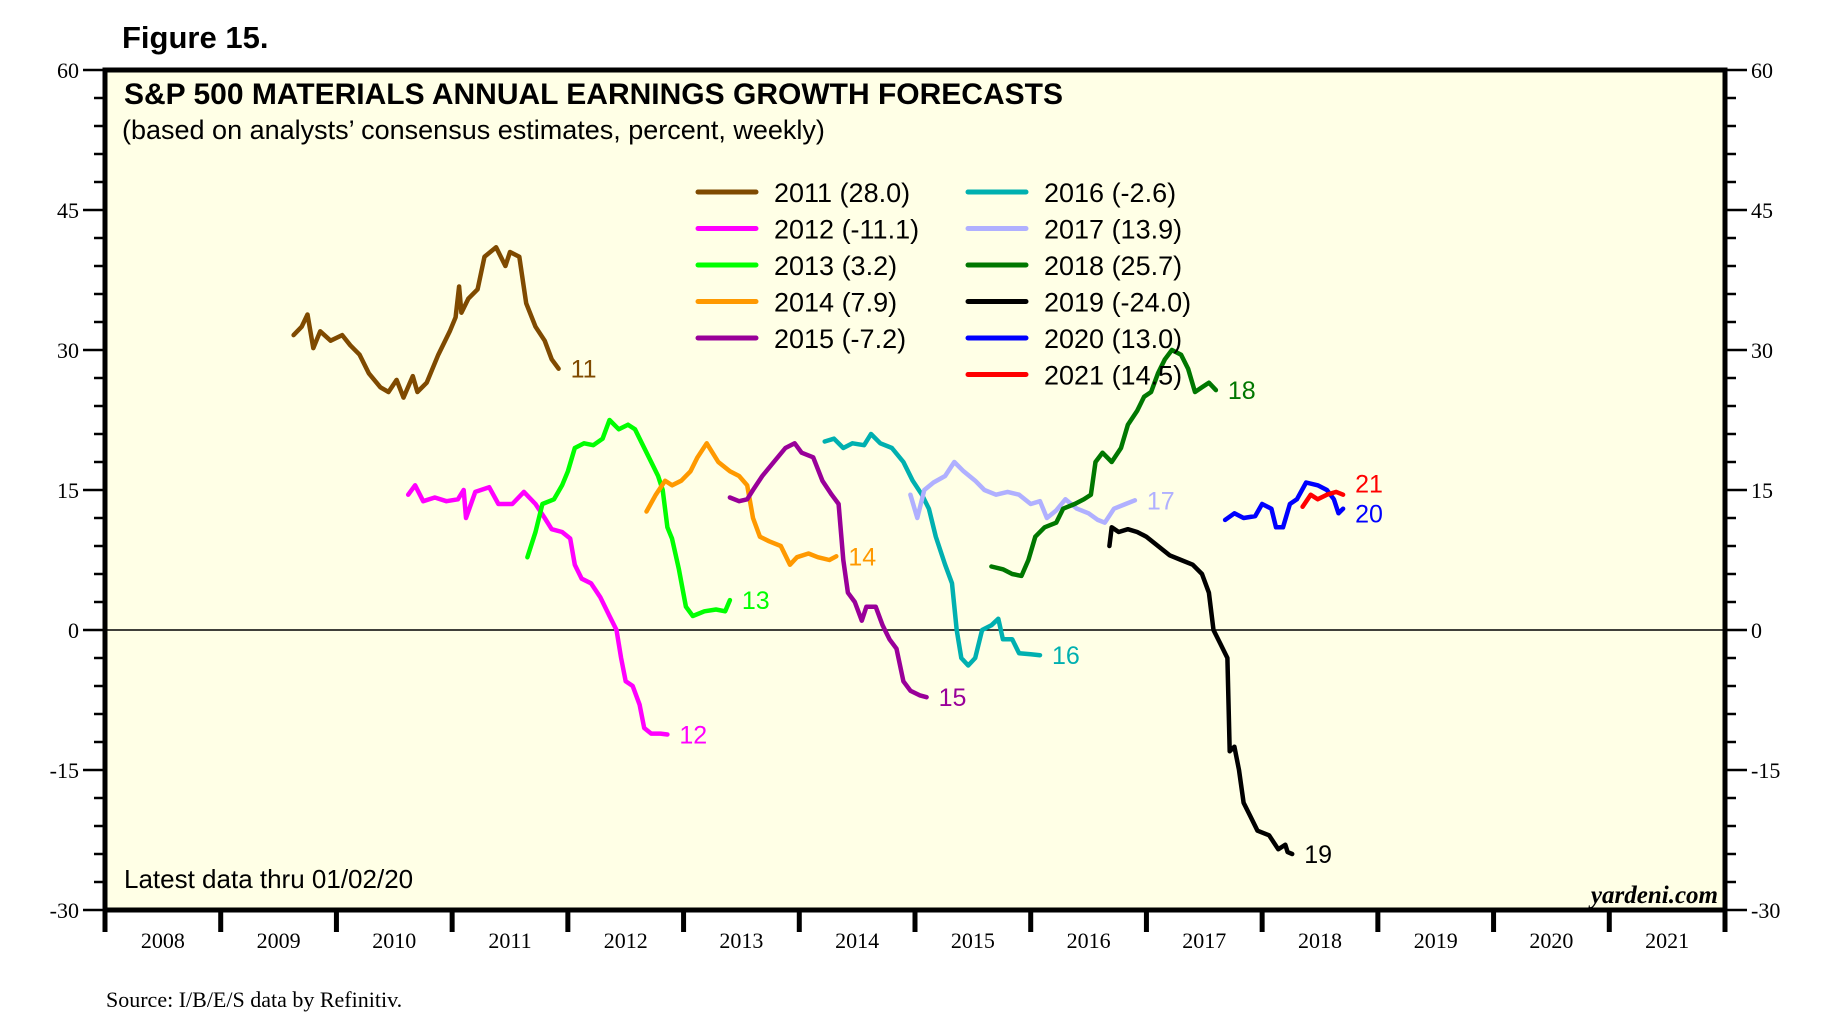 The height and width of the screenshot is (1025, 1824). Describe the element at coordinates (842, 193) in the screenshot. I see `legend-label-11: 2011 (28.0)` at that location.